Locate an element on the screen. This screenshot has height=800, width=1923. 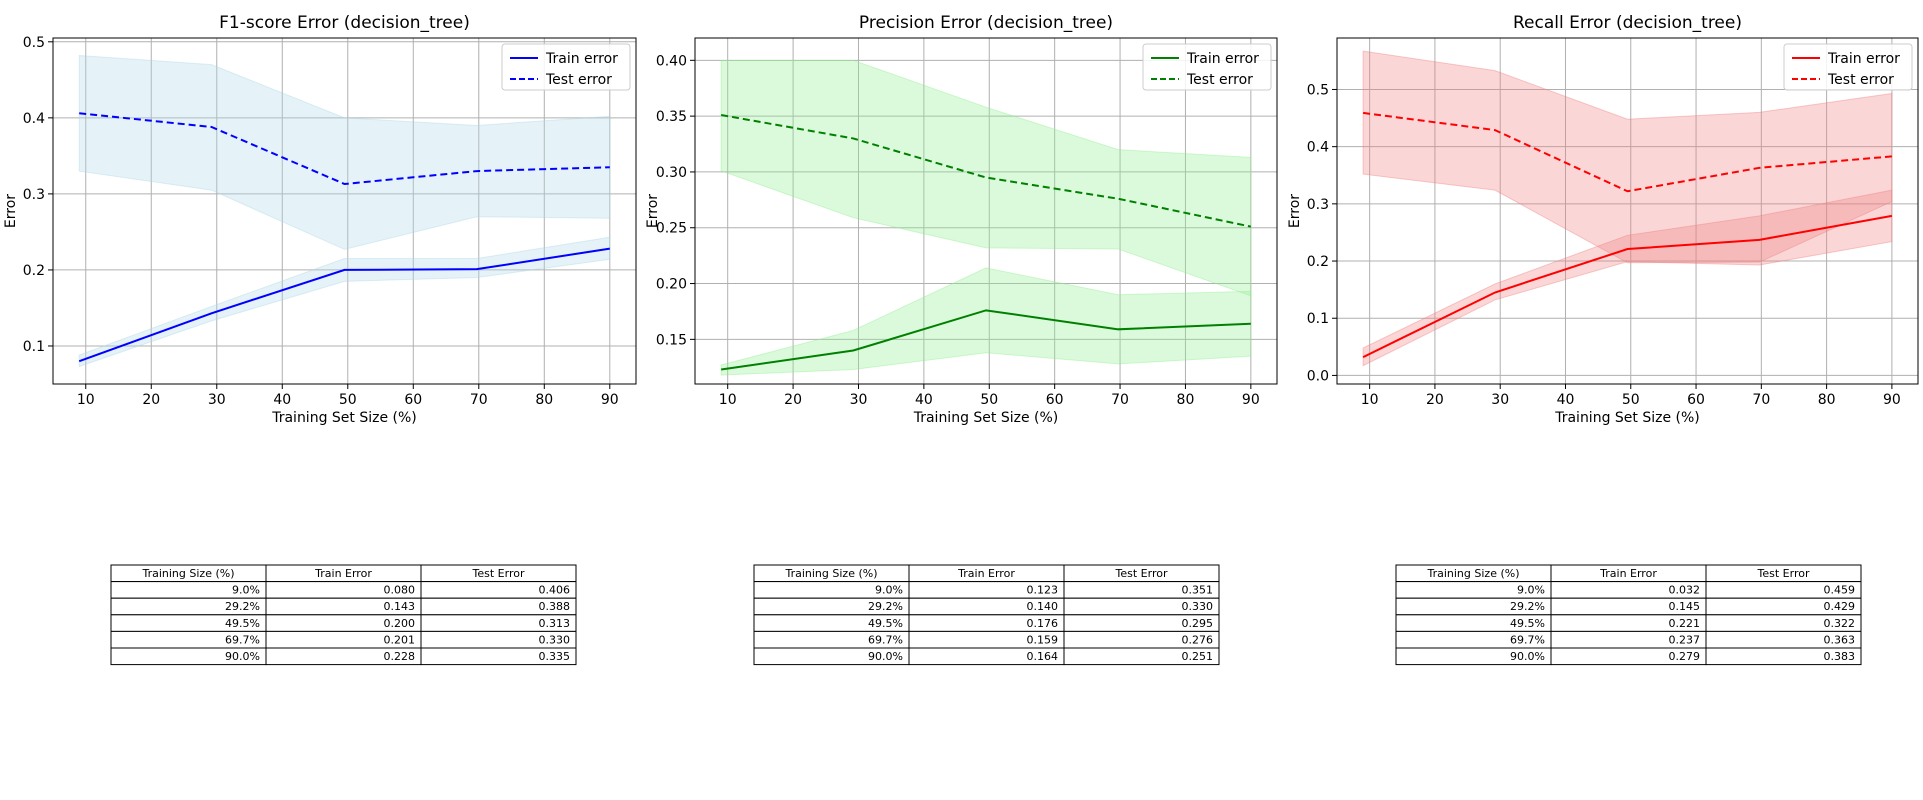
table-cell-text: 0.406 is located at coordinates (555, 590).